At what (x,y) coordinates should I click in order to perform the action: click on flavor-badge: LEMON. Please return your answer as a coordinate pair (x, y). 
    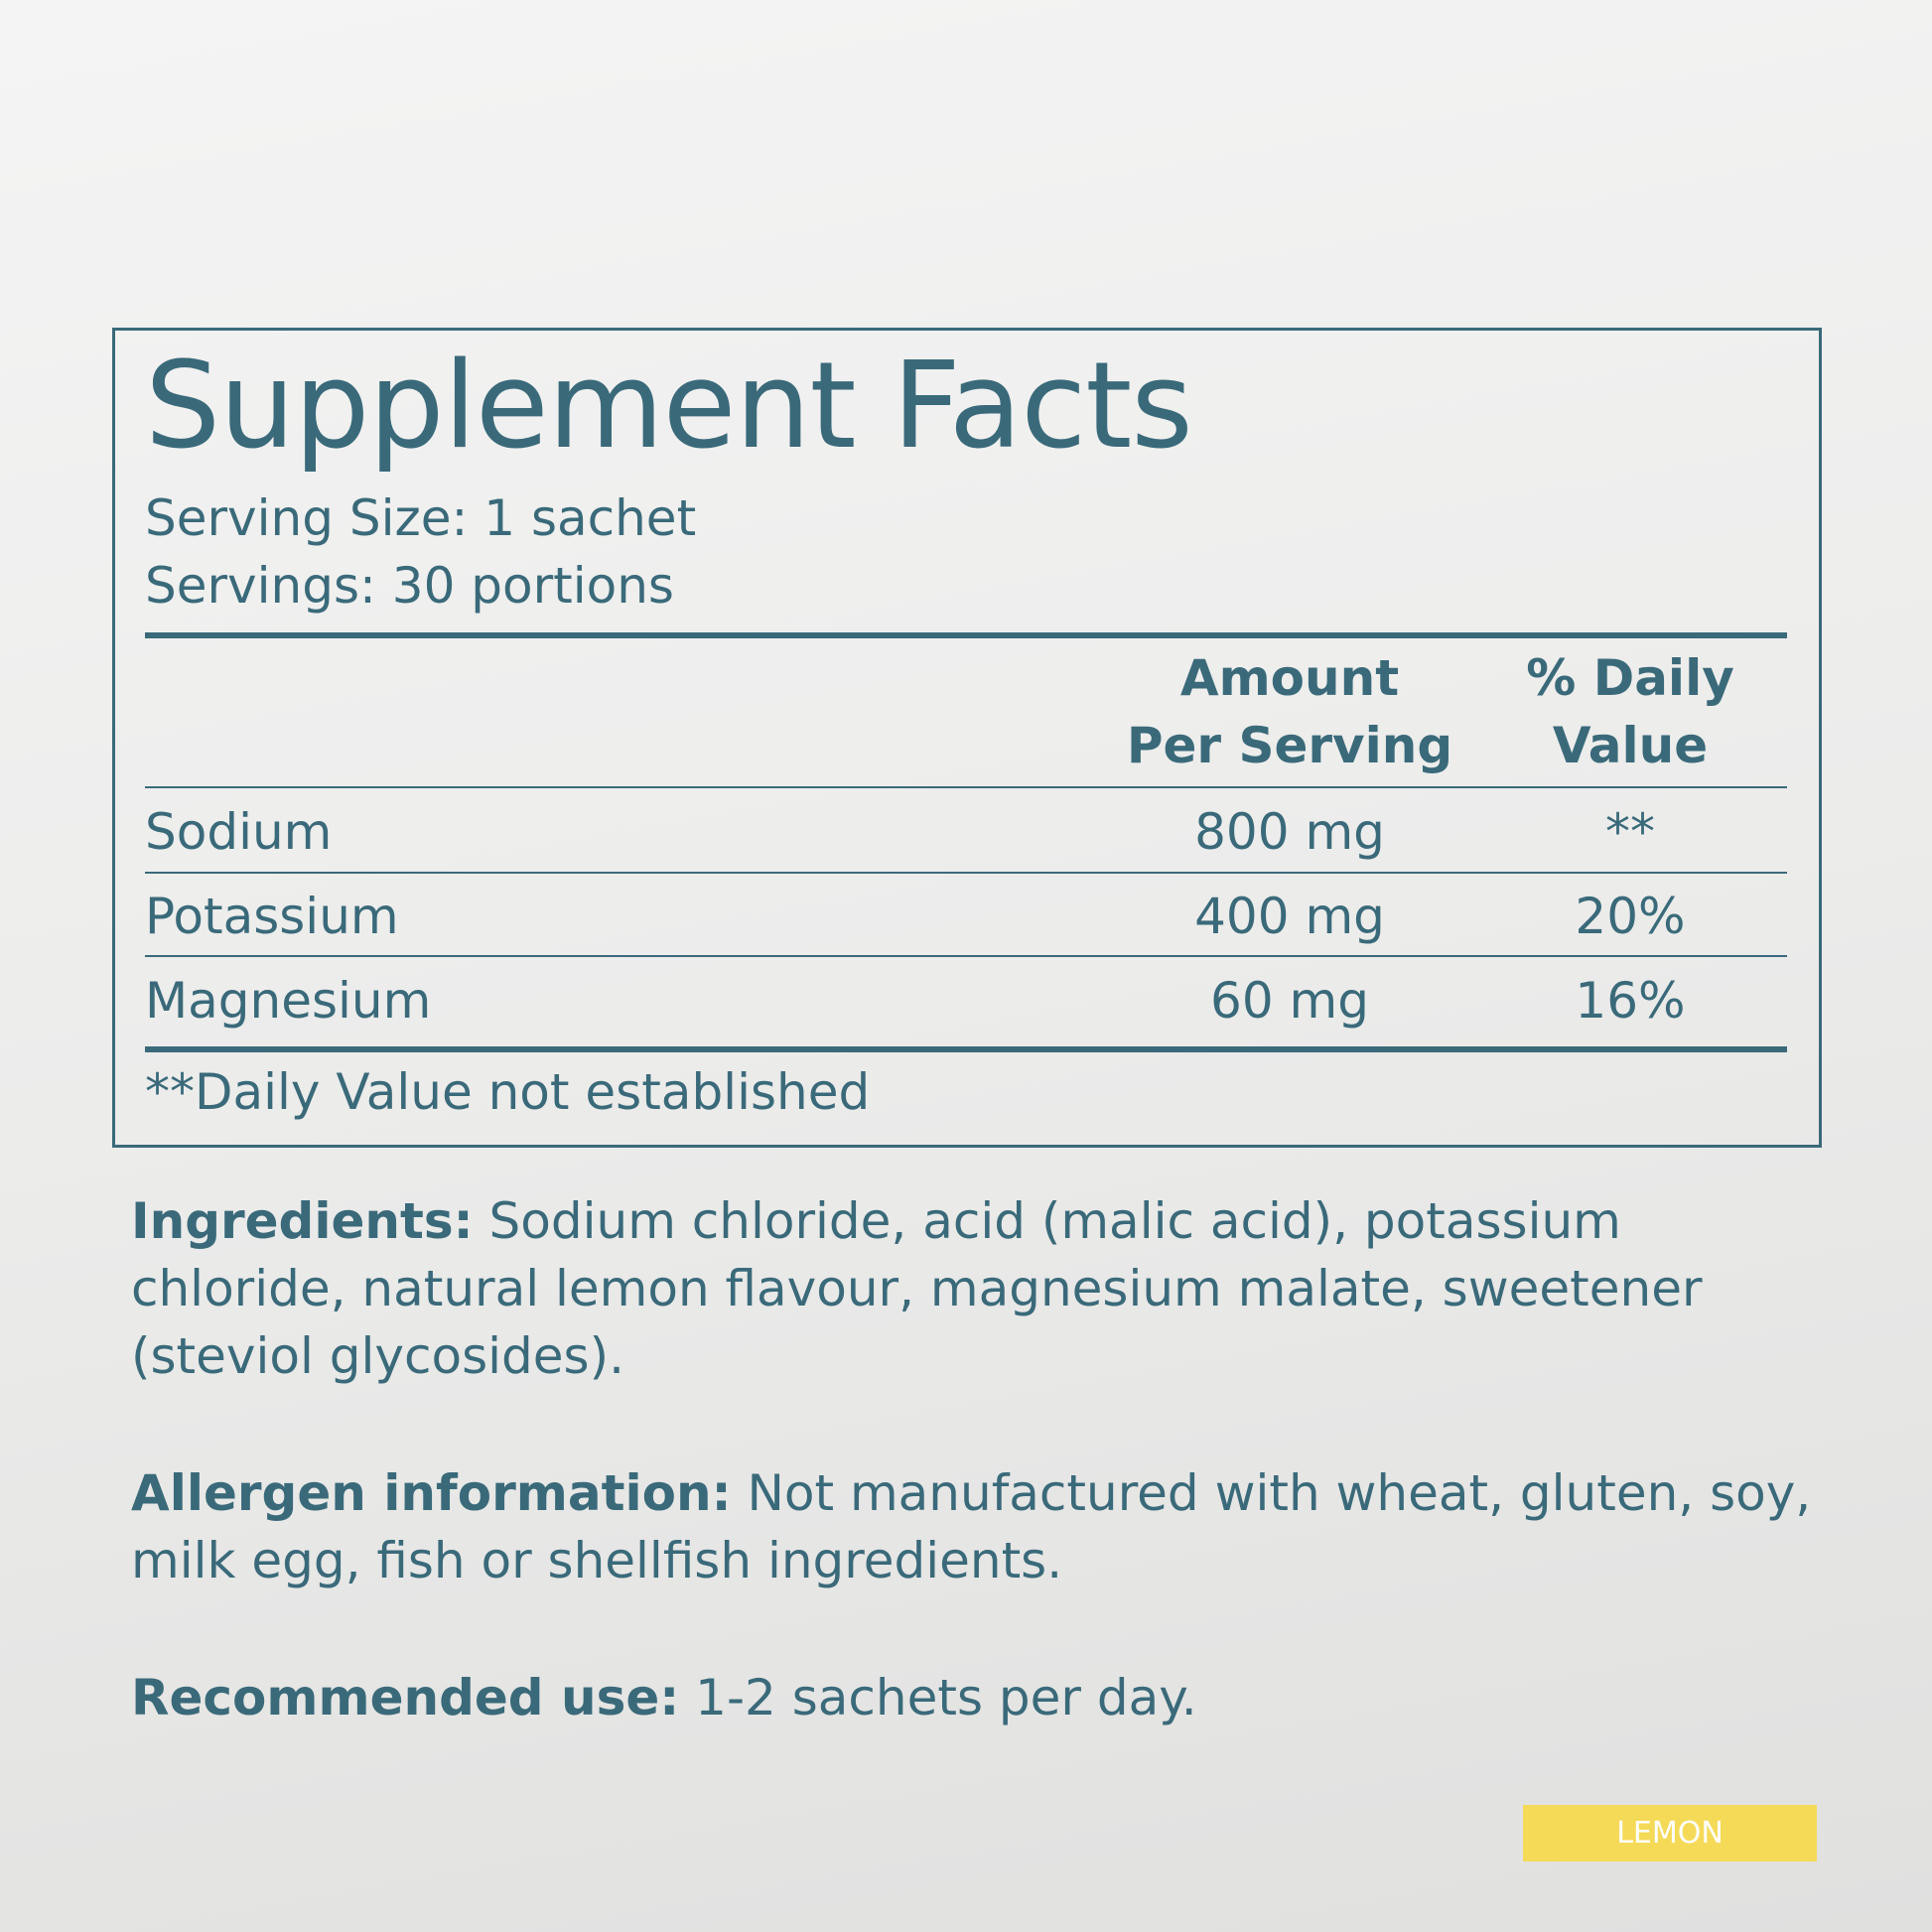
    Looking at the image, I should click on (1670, 1833).